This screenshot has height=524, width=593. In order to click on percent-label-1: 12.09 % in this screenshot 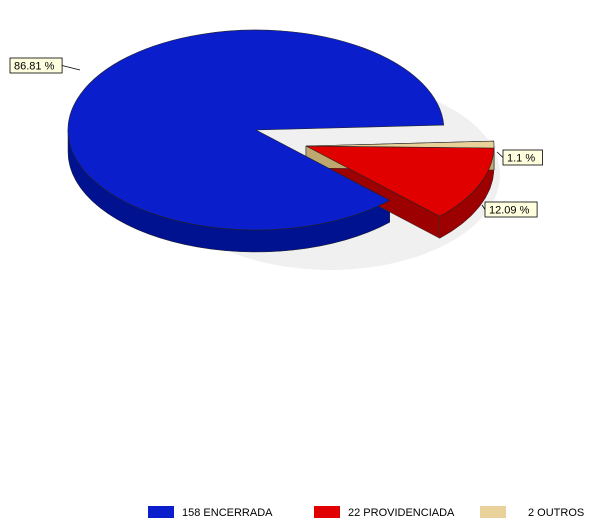, I will do `click(509, 211)`.